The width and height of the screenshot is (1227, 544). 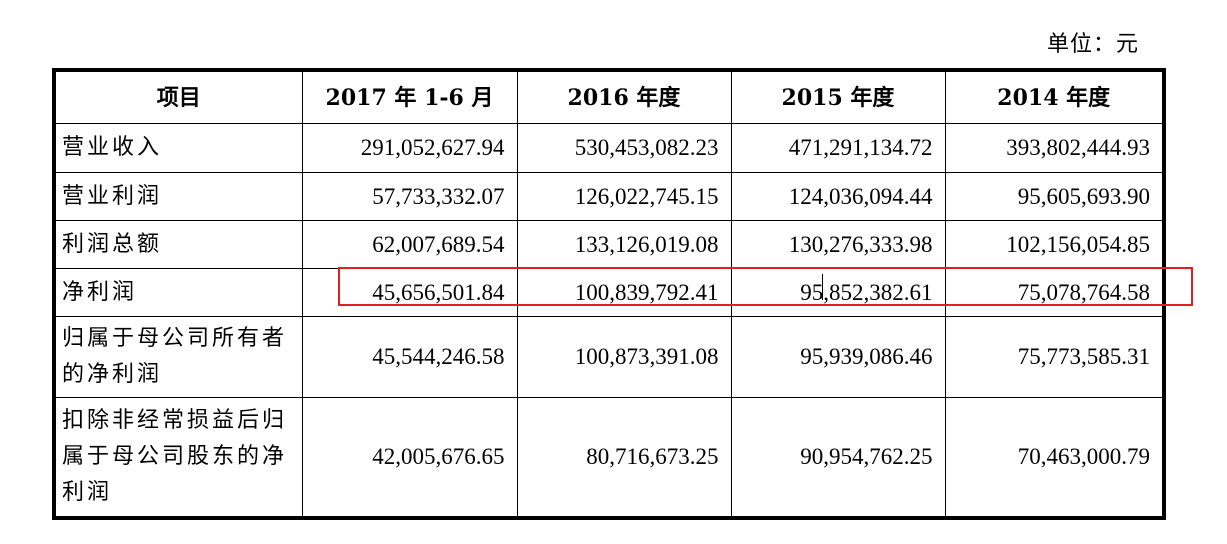 I want to click on cell-value: 45,544,246.58, so click(x=409, y=357).